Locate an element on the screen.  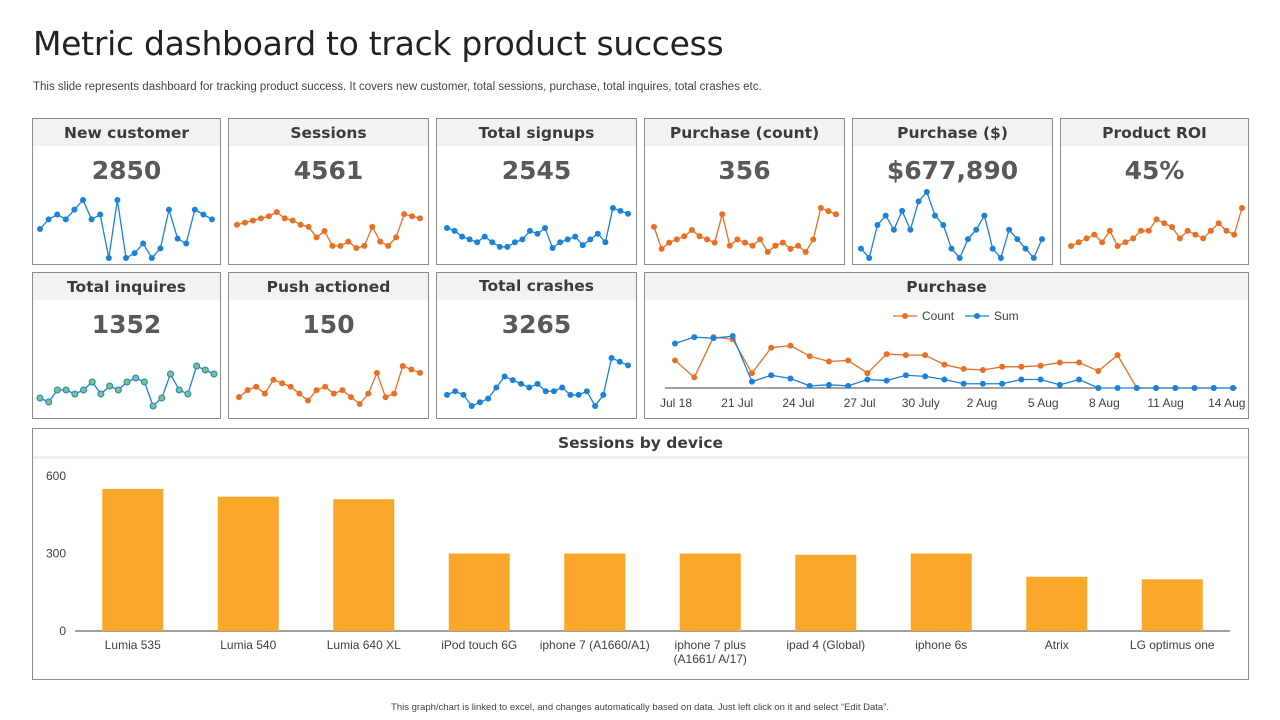
x-tick-label: 30 July is located at coordinates (921, 403).